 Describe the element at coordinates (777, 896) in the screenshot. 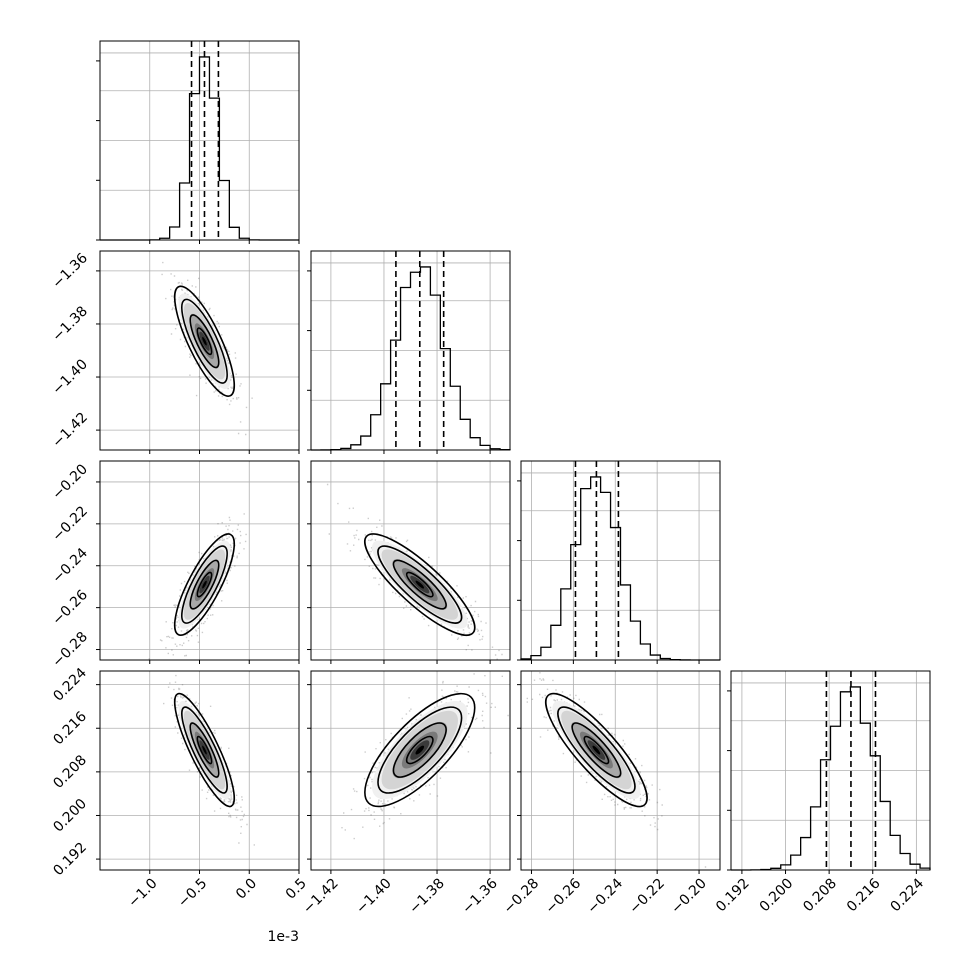

I see `x-tick-label-3-1: 0.200` at that location.